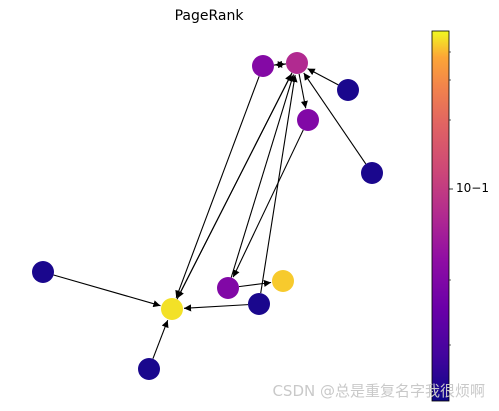  What do you see at coordinates (297, 63) in the screenshot?
I see `node-A` at bounding box center [297, 63].